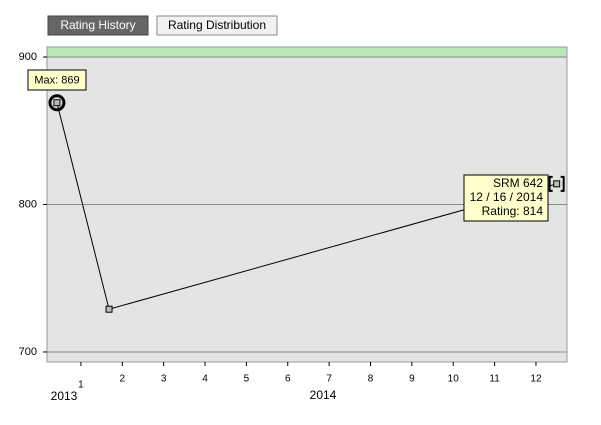 The image size is (601, 425). What do you see at coordinates (247, 379) in the screenshot?
I see `x-tick-label: 5` at bounding box center [247, 379].